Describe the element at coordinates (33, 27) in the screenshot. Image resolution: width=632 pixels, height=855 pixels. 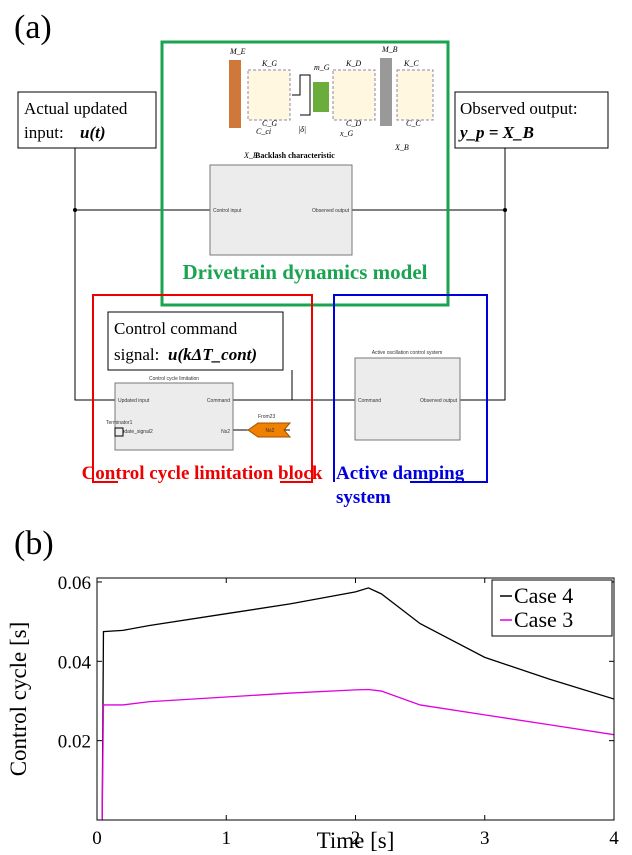
I see `panel-label: (a)` at that location.